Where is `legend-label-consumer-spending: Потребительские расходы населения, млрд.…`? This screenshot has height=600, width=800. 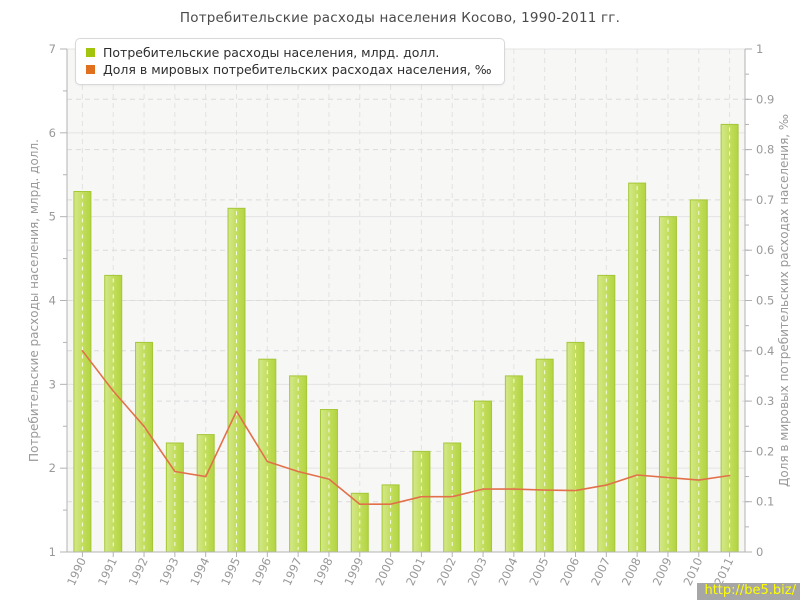
legend-label-consumer-spending: Потребительские расходы населения, млрд.… is located at coordinates (271, 52).